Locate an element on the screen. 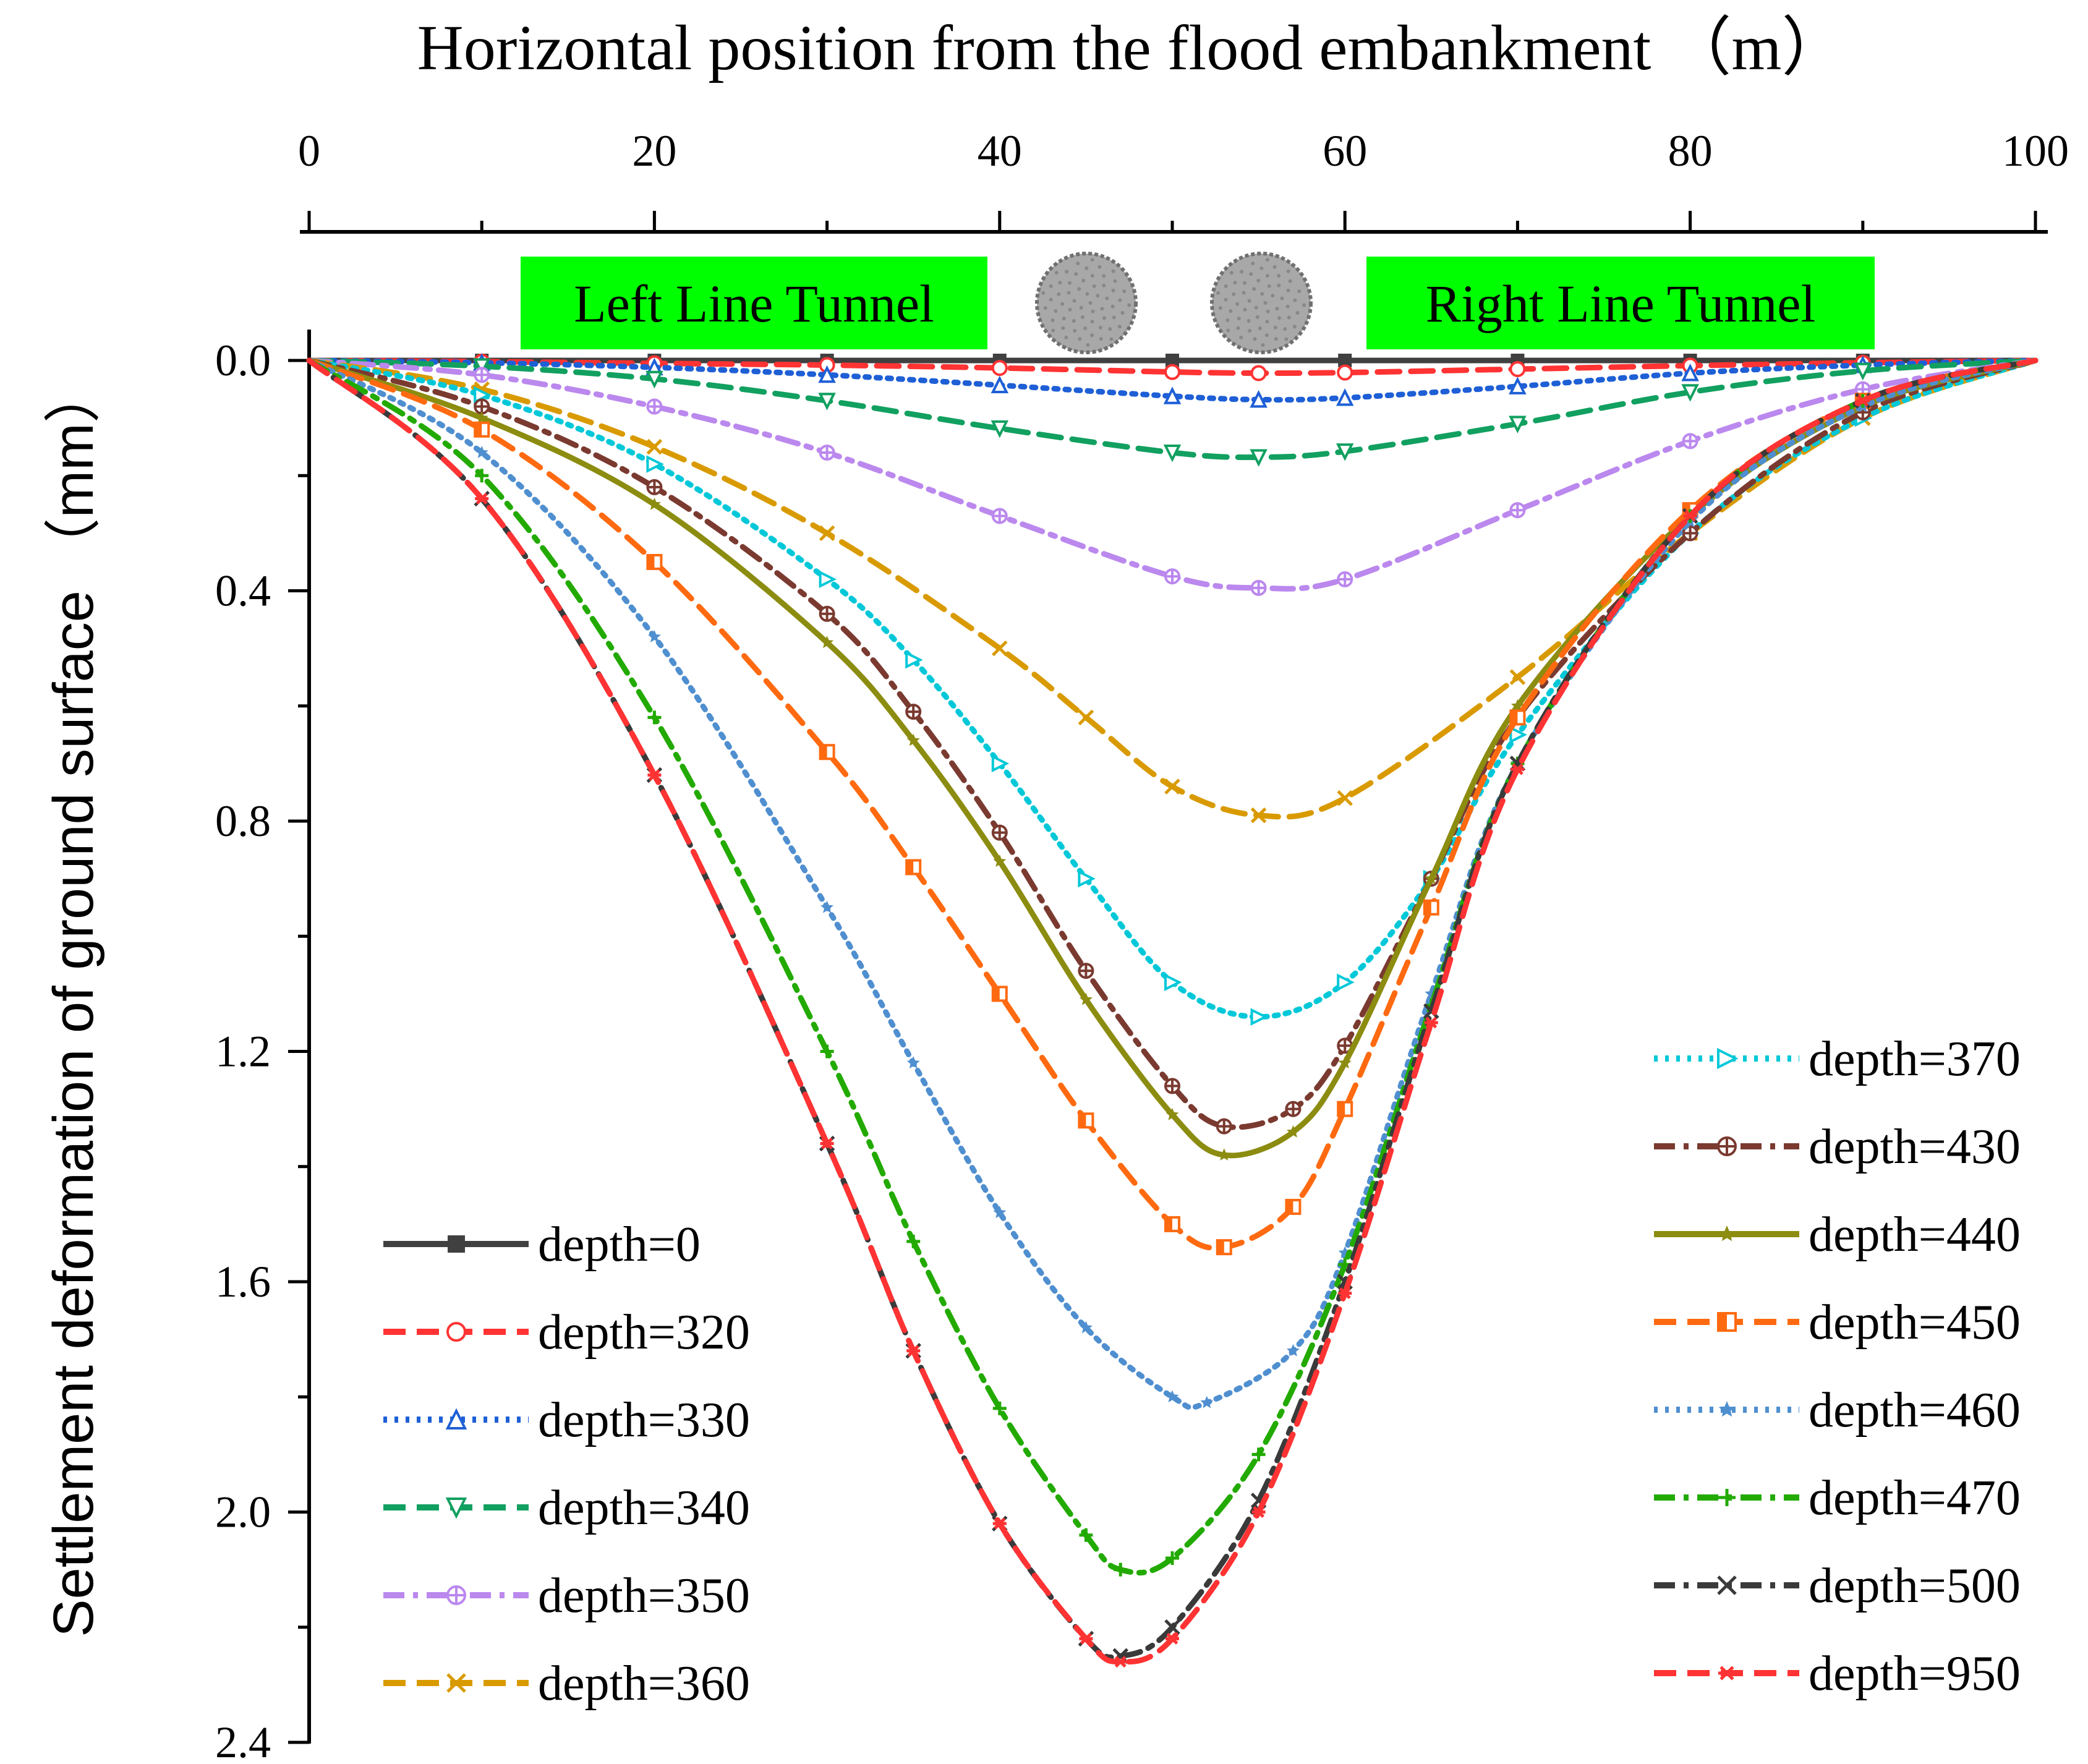  legend-marker-depth=500 is located at coordinates (1727, 1585).